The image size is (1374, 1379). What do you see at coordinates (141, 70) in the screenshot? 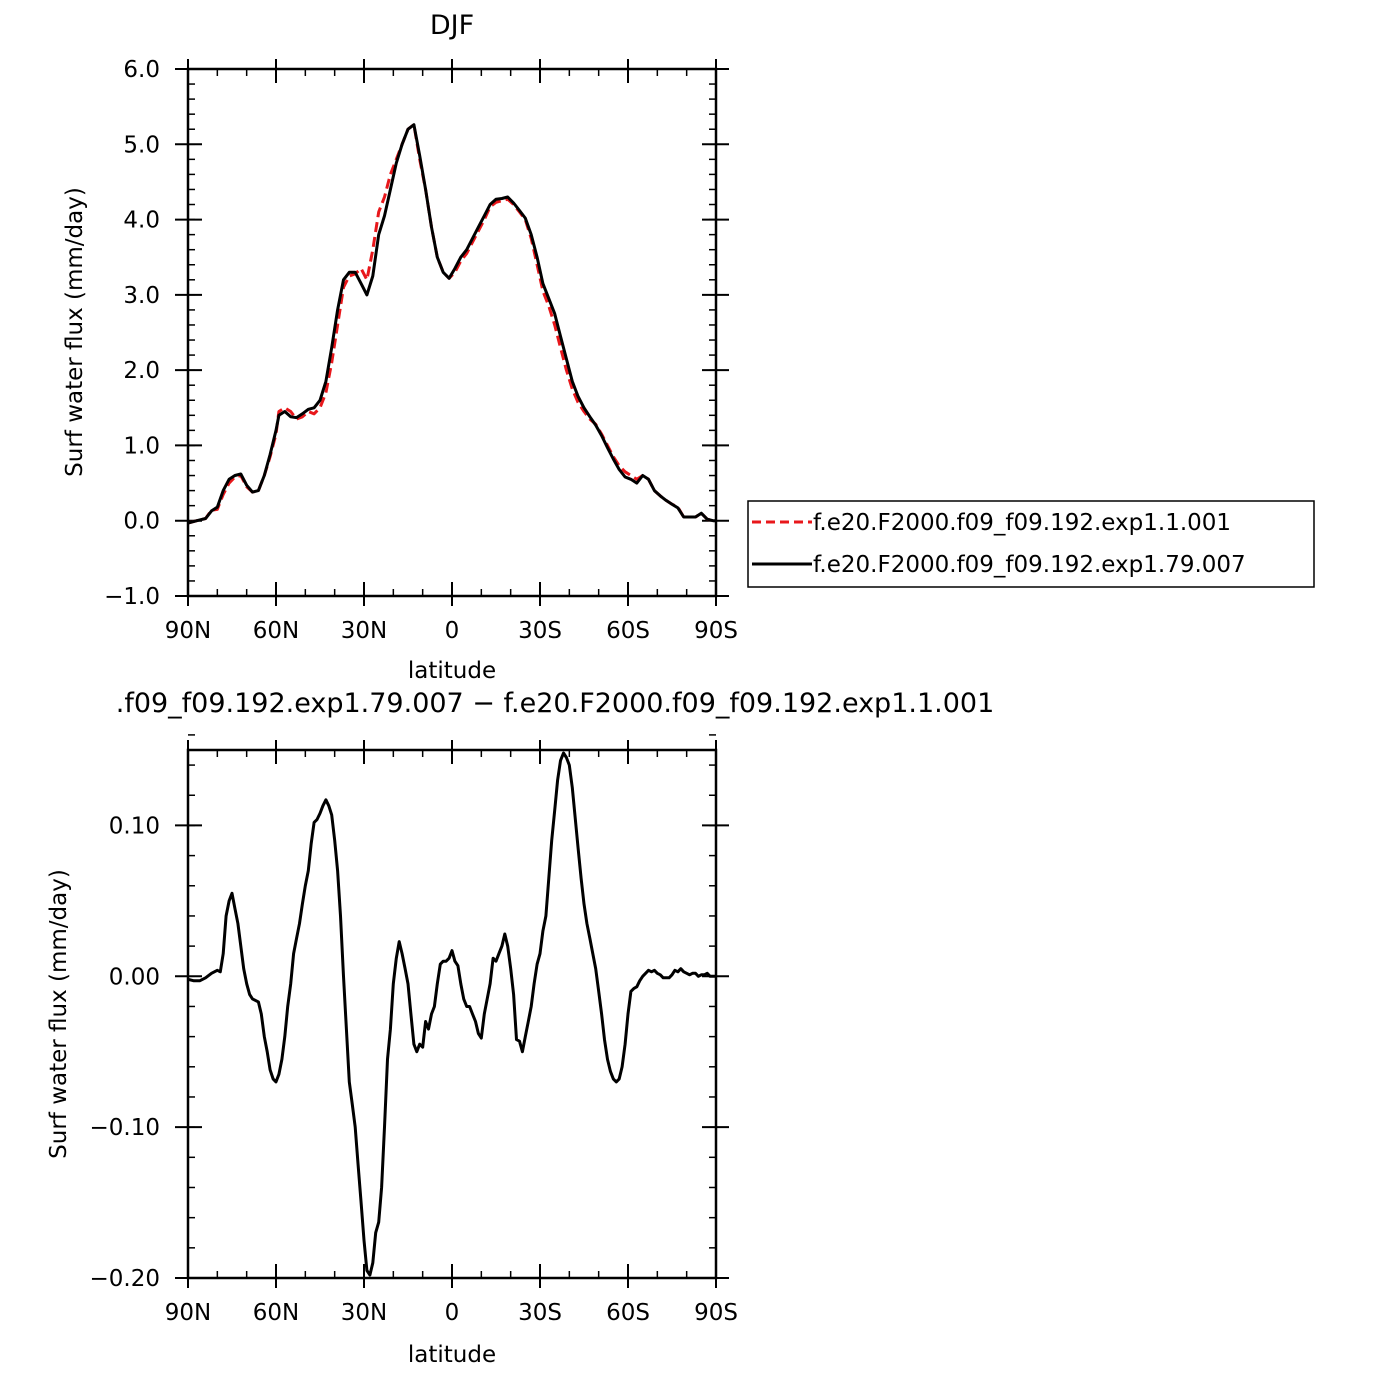
I see `top-y-tick-label: 6.0` at bounding box center [141, 70].